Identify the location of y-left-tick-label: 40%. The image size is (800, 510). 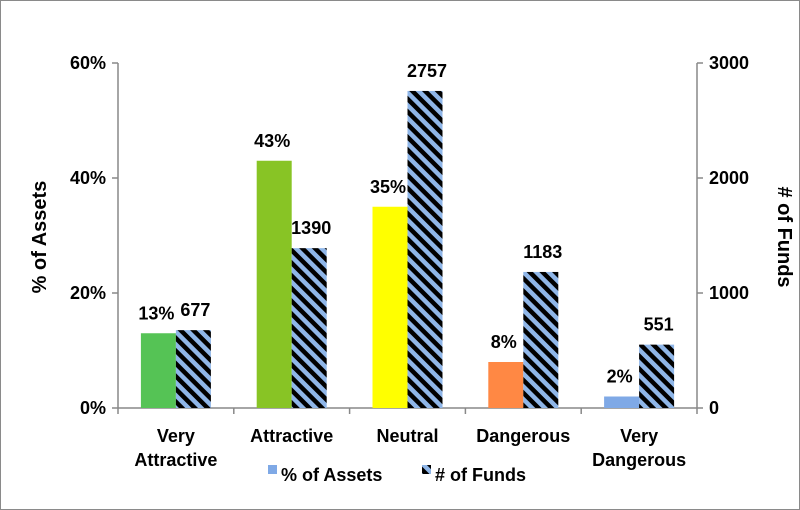
(88, 178).